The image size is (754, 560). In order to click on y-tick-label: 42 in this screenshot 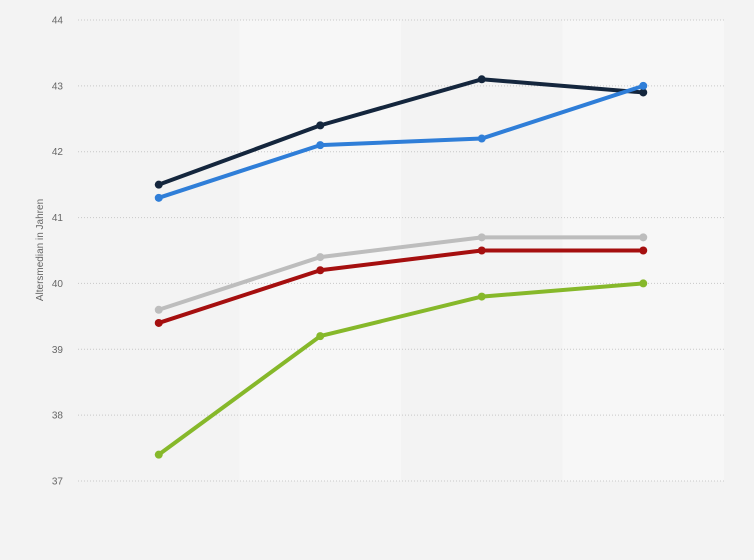, I will do `click(58, 152)`.